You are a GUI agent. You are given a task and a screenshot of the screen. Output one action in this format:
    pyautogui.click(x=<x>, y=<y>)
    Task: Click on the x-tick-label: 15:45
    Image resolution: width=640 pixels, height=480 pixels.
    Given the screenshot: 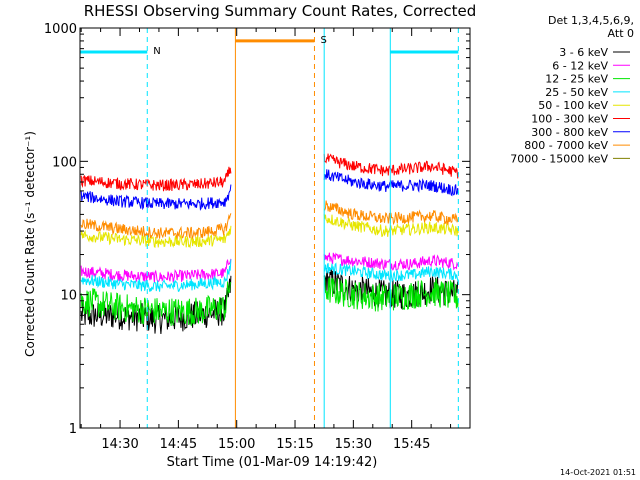 What is the action you would take?
    pyautogui.click(x=411, y=444)
    